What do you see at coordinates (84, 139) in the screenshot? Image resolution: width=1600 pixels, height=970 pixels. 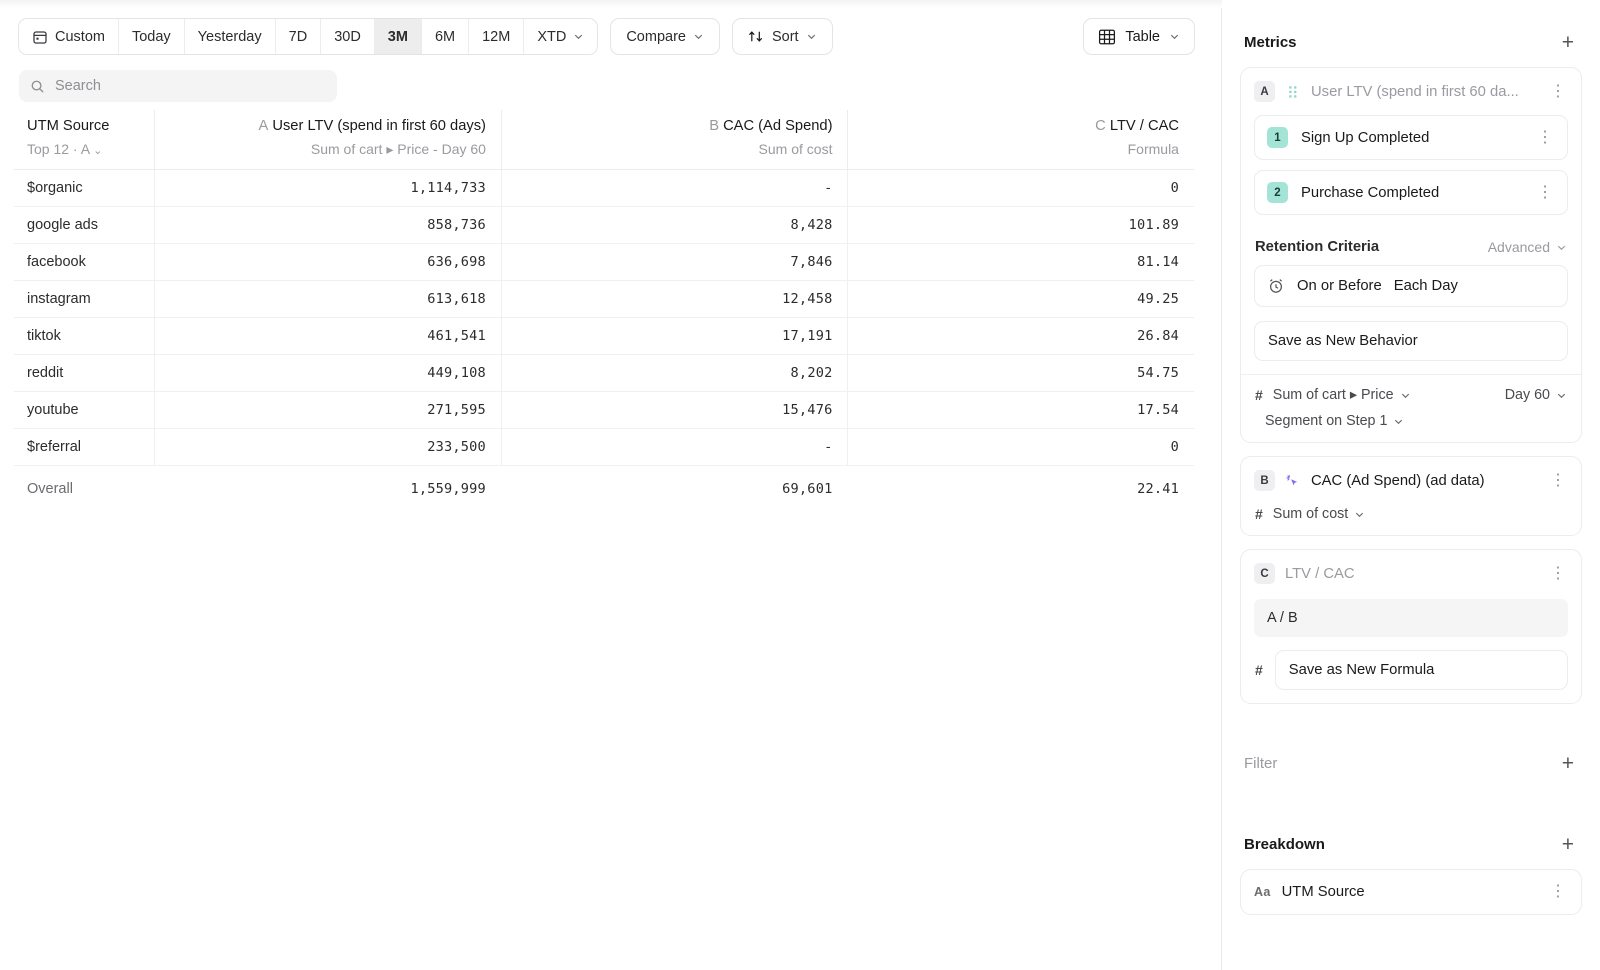 I see `column-header-utm-source: UTM Source Top 12 · A ⌄` at bounding box center [84, 139].